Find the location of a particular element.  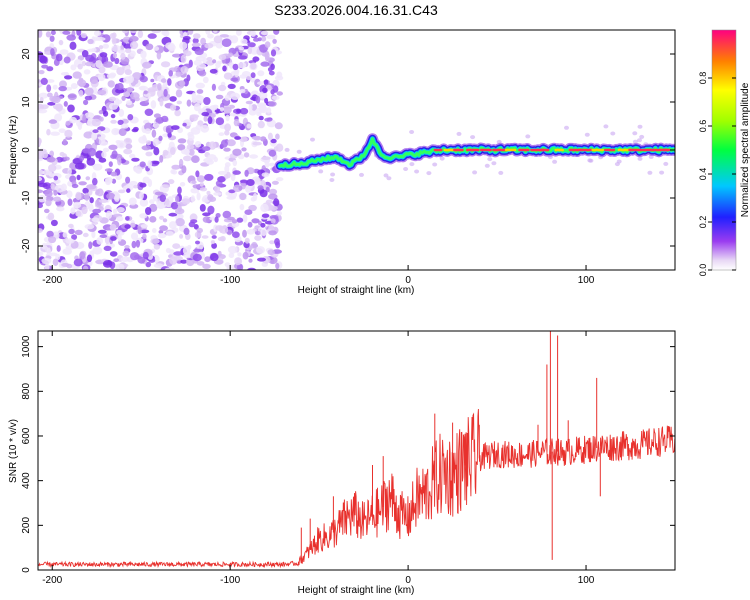

spectrogram-x-tick-label: 0 is located at coordinates (408, 280).